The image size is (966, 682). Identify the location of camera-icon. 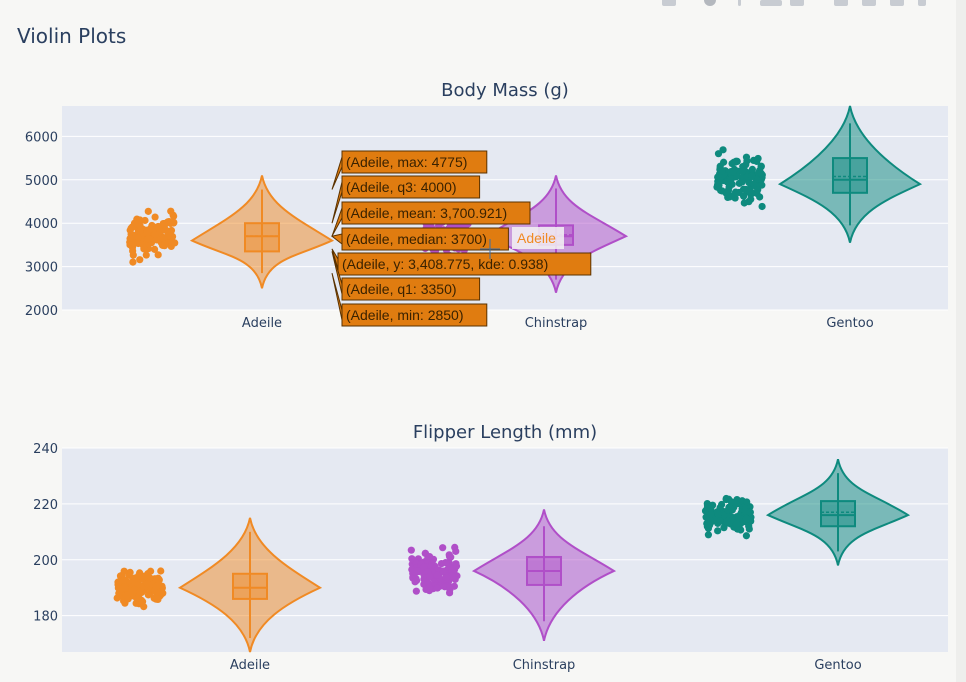
(669, 3).